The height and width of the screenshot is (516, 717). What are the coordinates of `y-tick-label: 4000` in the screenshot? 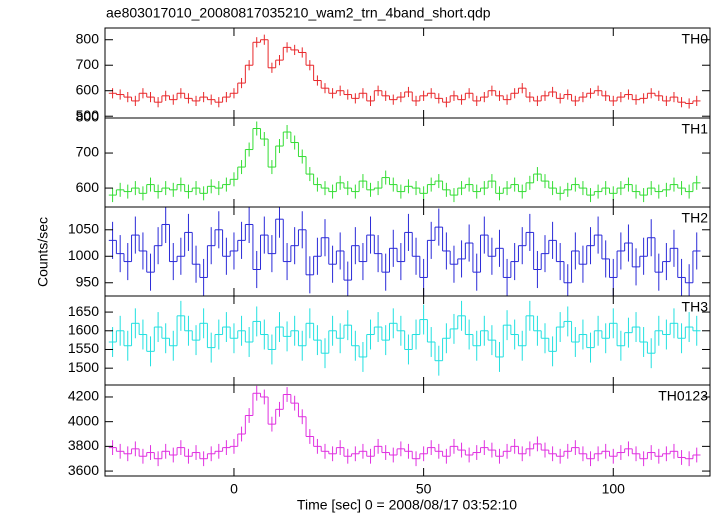 It's located at (83, 420).